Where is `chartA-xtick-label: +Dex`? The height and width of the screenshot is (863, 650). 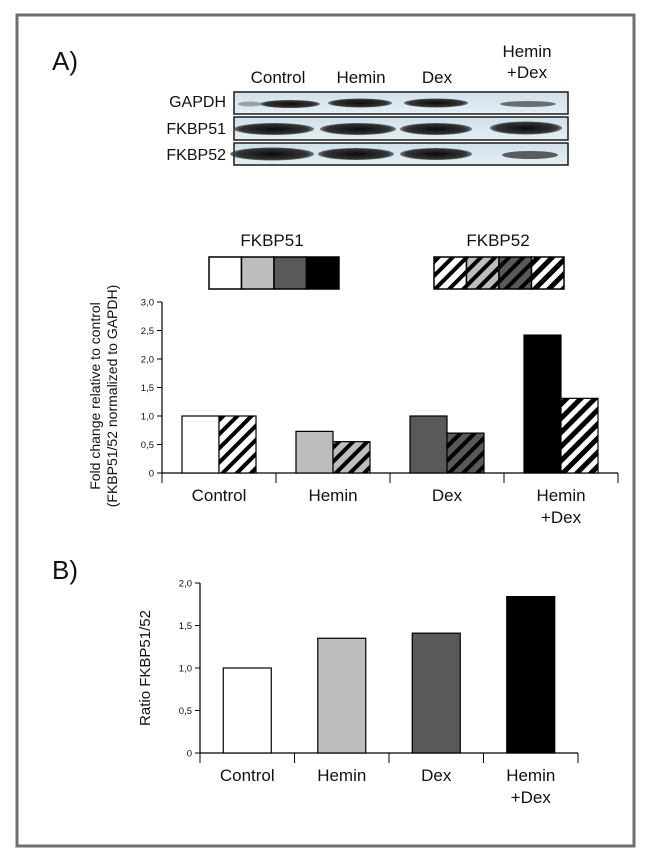
chartA-xtick-label: +Dex is located at coordinates (561, 517).